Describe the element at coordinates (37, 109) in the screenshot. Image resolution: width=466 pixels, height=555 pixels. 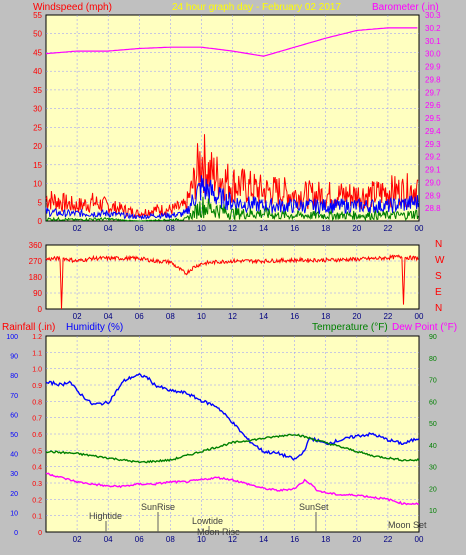
I see `wind-y-tick: 30` at that location.